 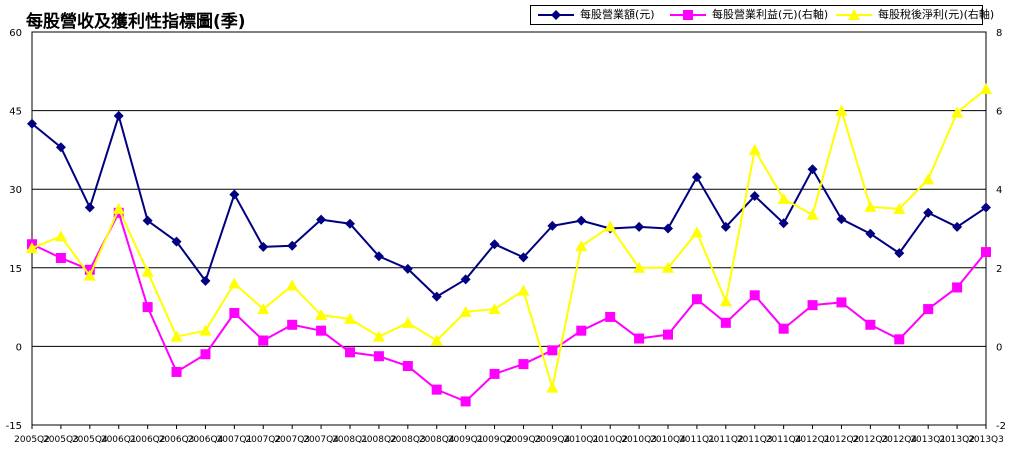 What do you see at coordinates (32, 440) in the screenshot?
I see `x-tick-label: 2005Q2` at bounding box center [32, 440].